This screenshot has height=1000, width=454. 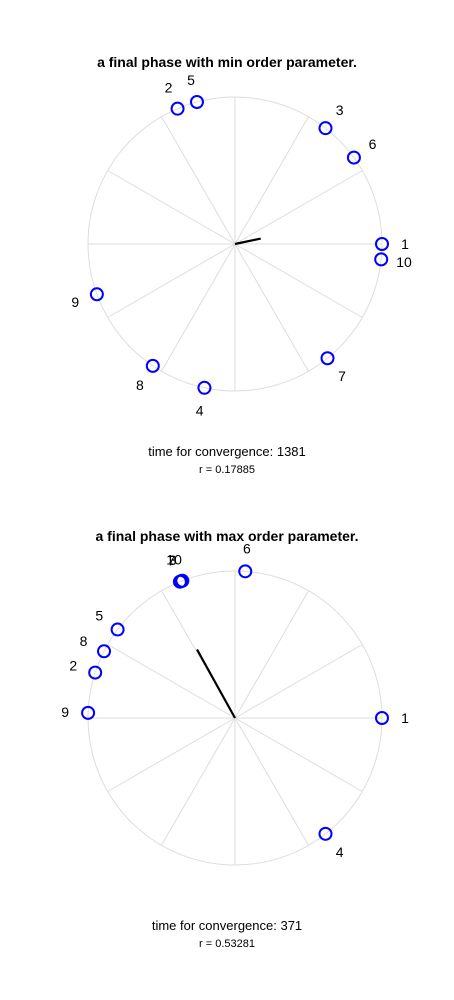 I want to click on order-parameter-label: r = 0.17885, so click(x=227, y=470).